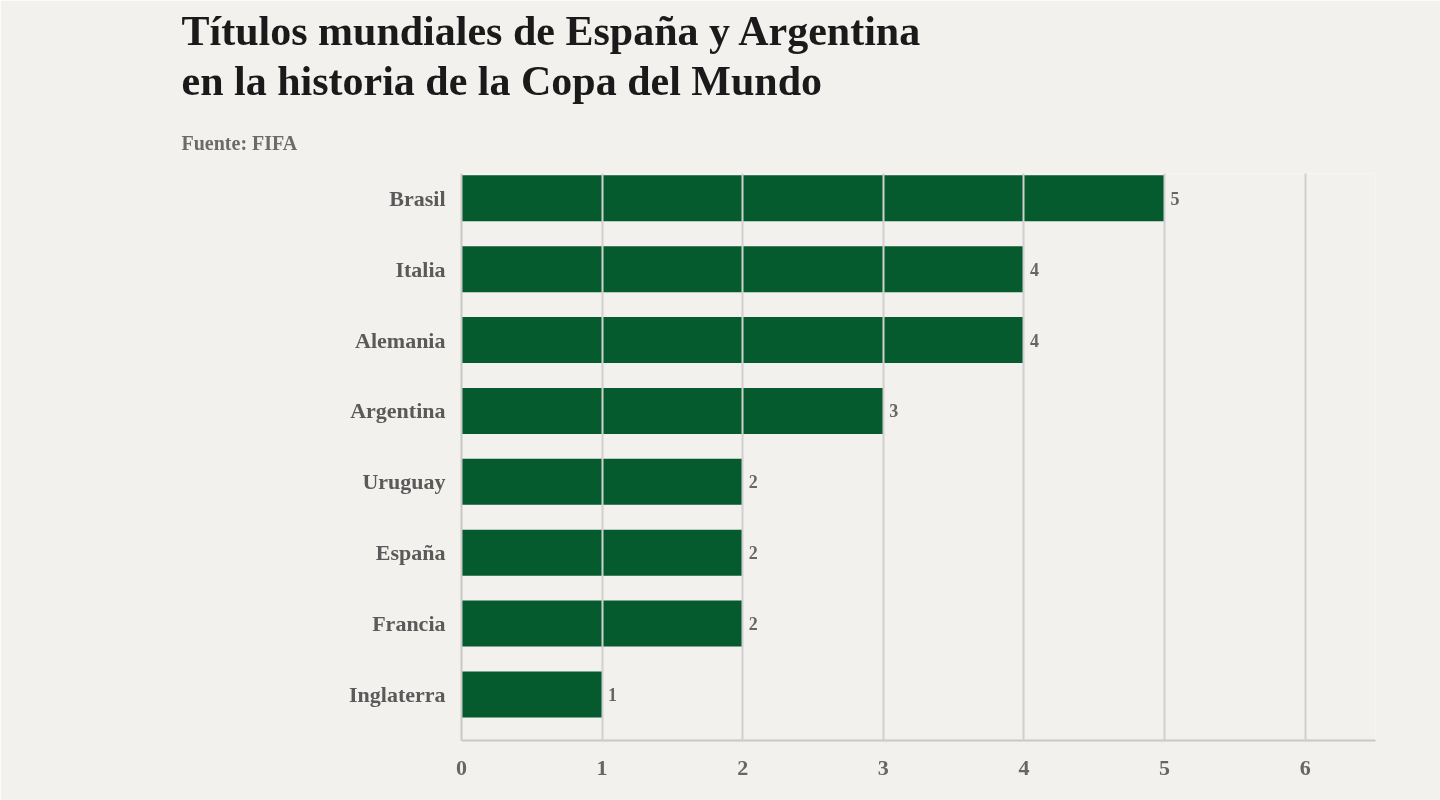 The width and height of the screenshot is (1440, 800). What do you see at coordinates (602, 767) in the screenshot?
I see `x-tick-label: 1` at bounding box center [602, 767].